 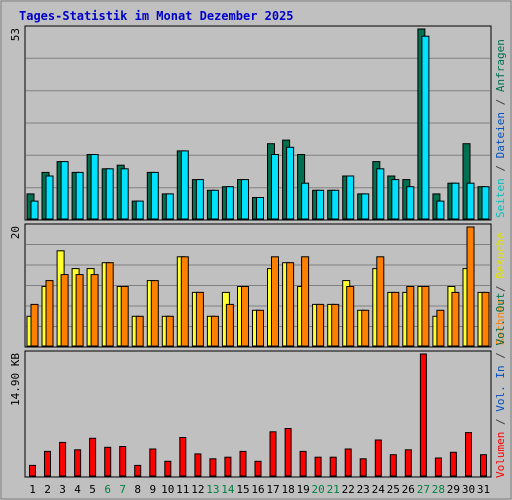 I want to click on x-tick-label: 14, so click(x=228, y=489).